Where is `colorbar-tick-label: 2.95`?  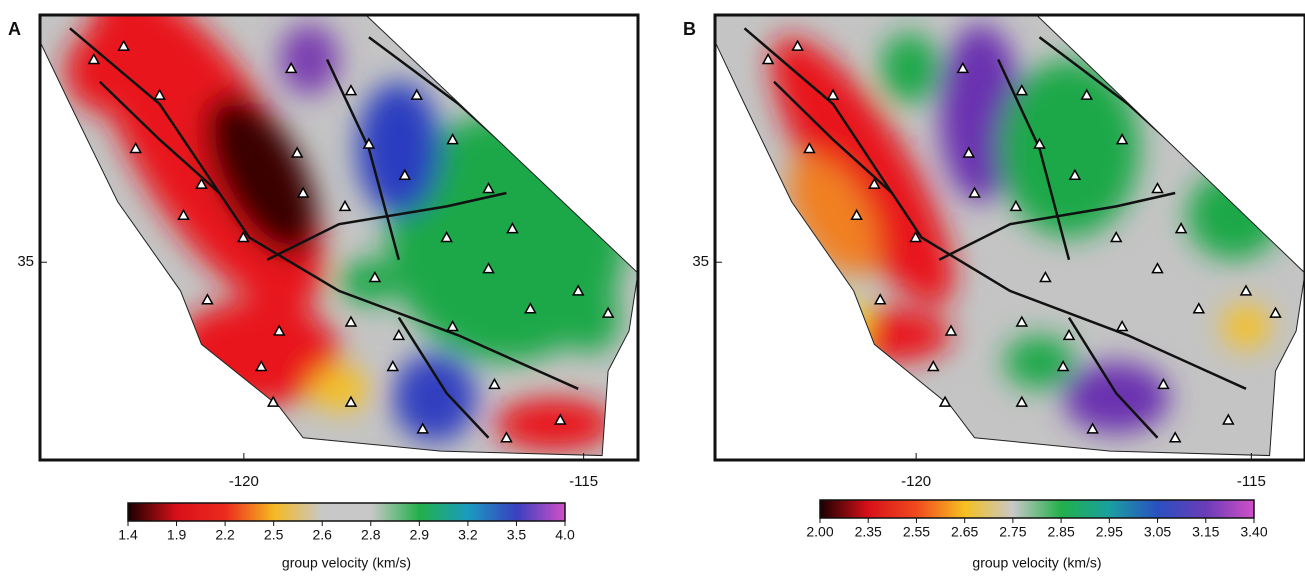 colorbar-tick-label: 2.95 is located at coordinates (1109, 532).